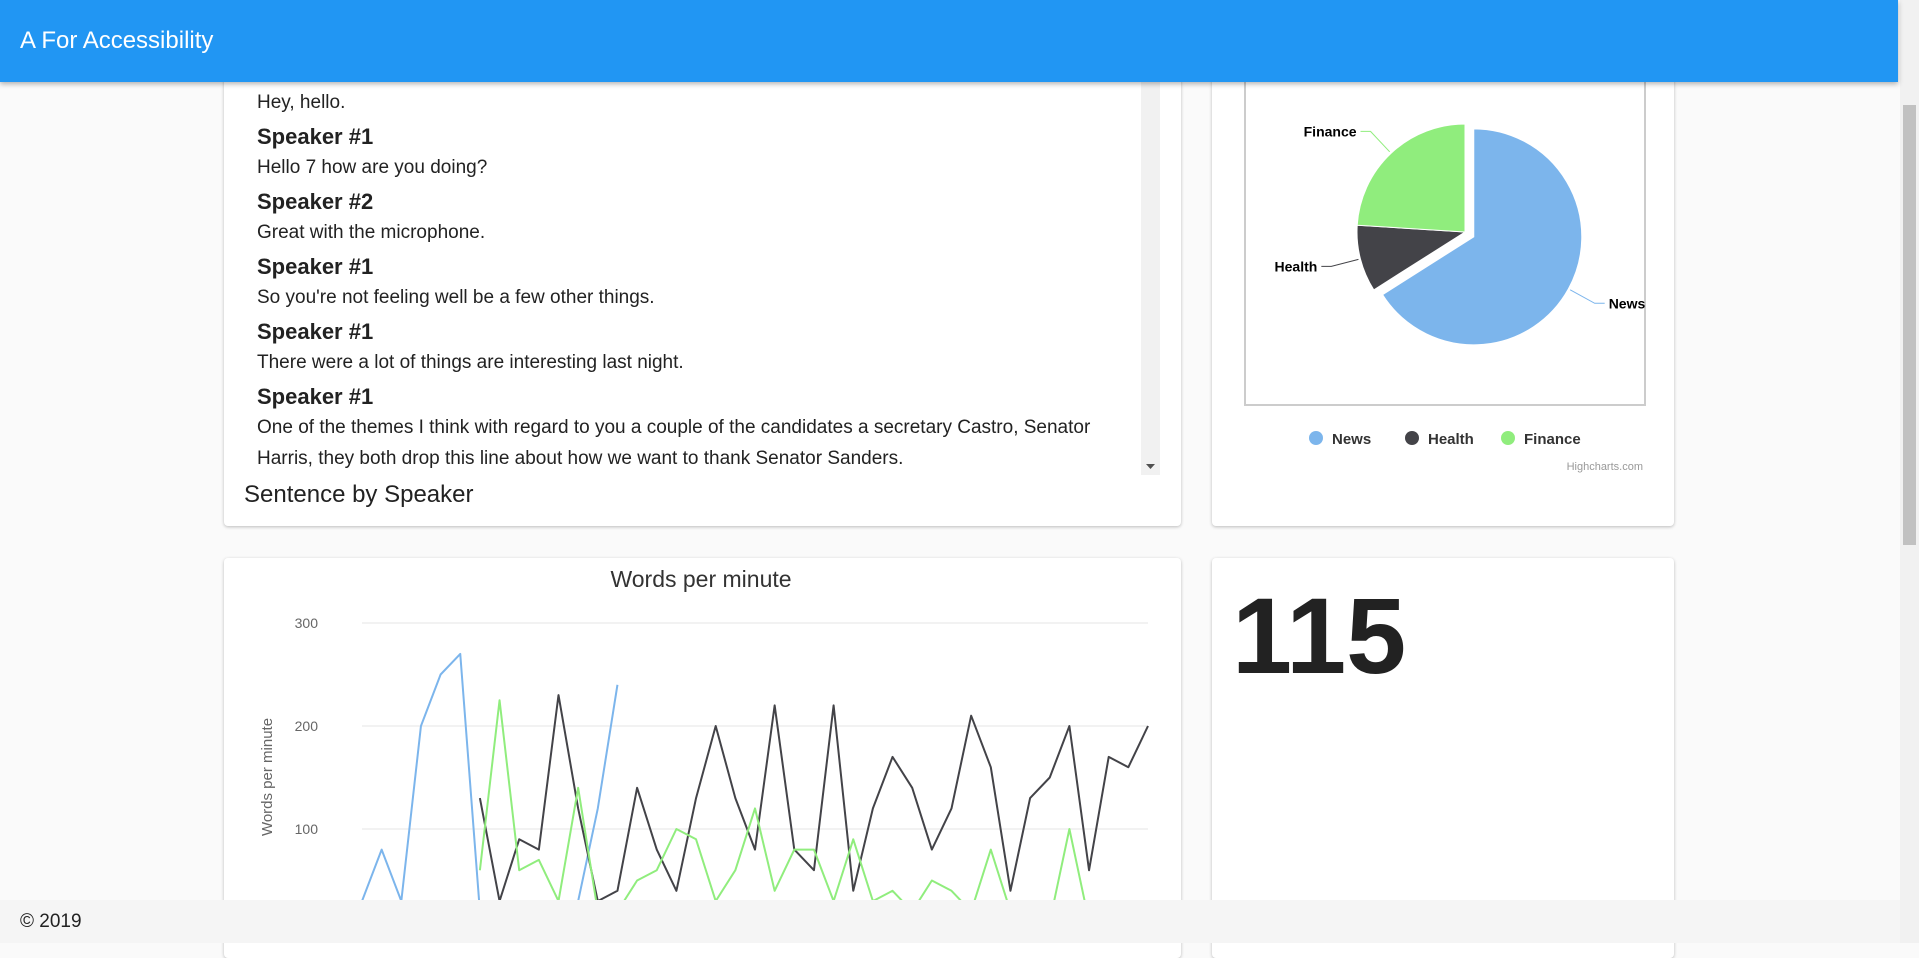 The width and height of the screenshot is (1919, 958). What do you see at coordinates (1605, 467) in the screenshot?
I see `credit: Highcharts.com` at bounding box center [1605, 467].